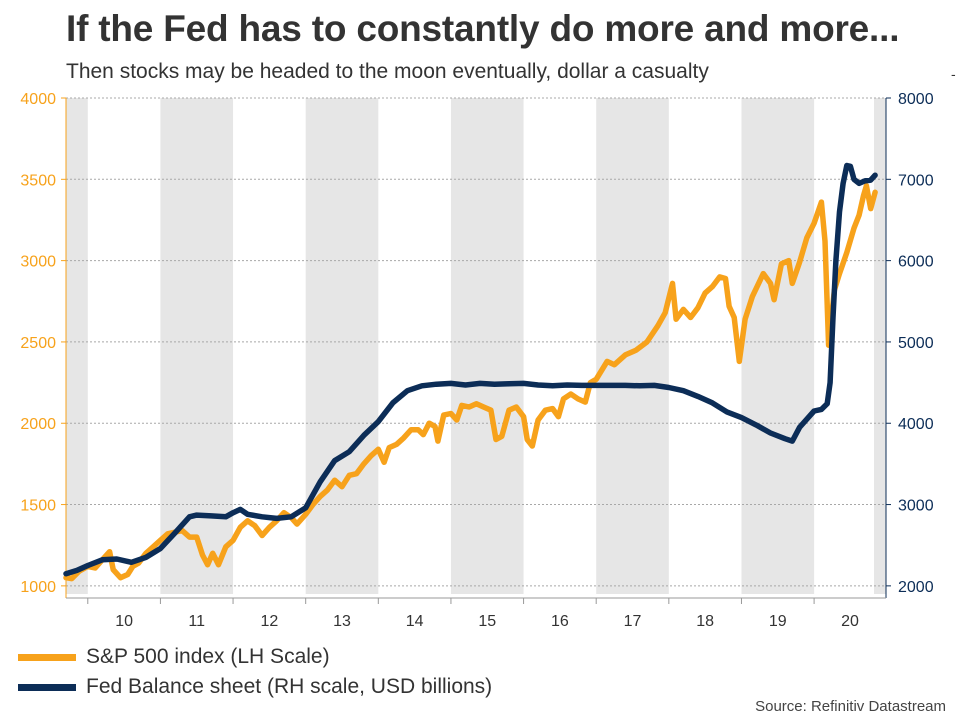  Describe the element at coordinates (197, 346) in the screenshot. I see `shade-band-2011` at that location.